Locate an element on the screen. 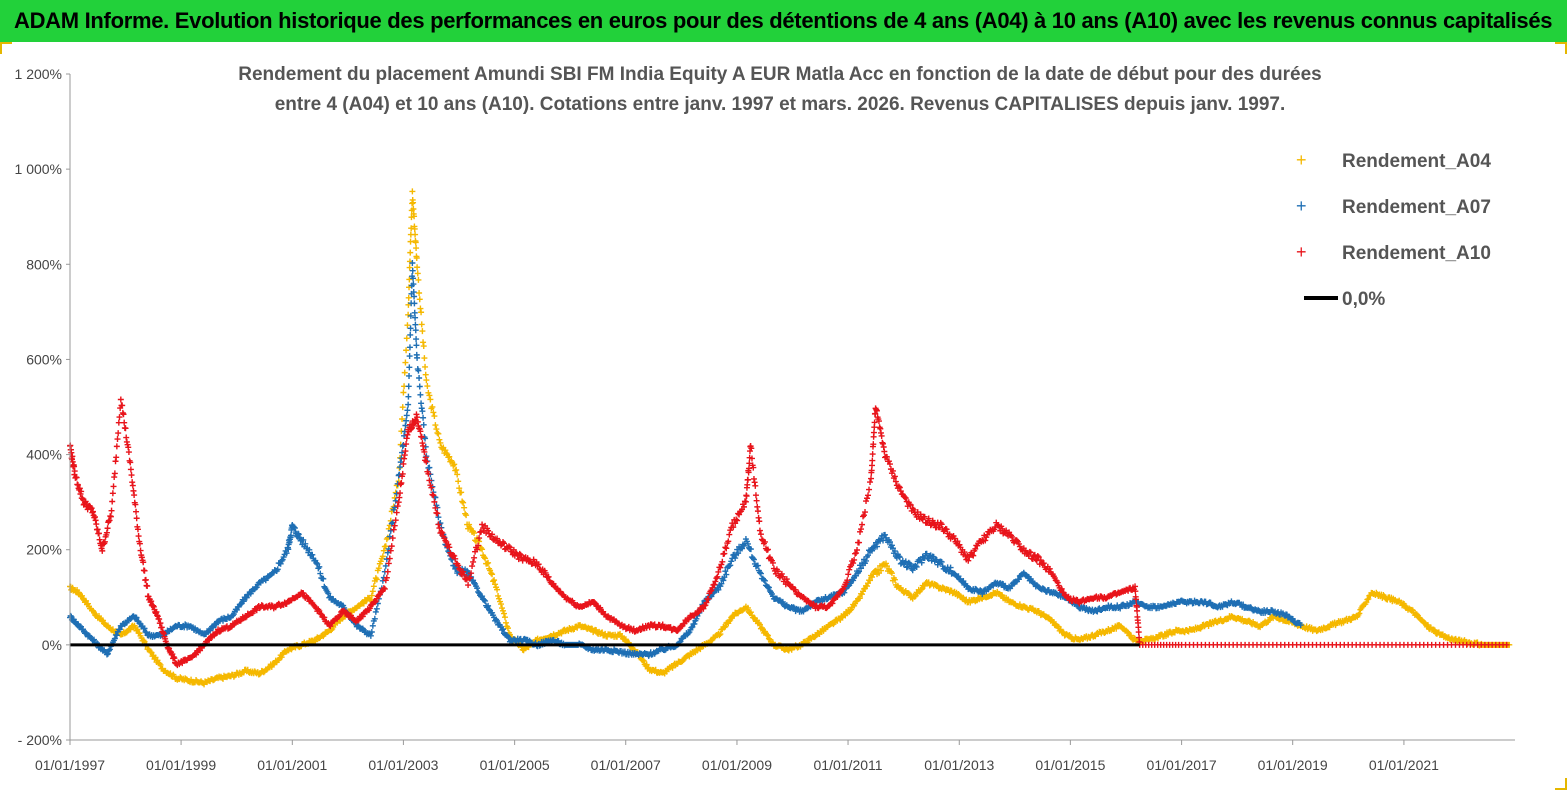 This screenshot has height=790, width=1567. x-tick-label: 01/01/2007 is located at coordinates (626, 765).